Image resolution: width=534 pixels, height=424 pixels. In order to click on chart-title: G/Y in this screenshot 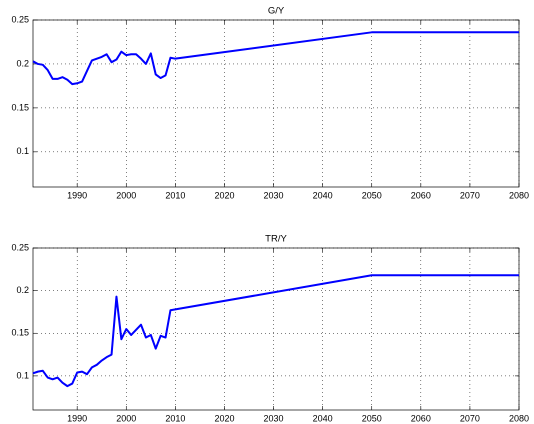, I will do `click(276, 11)`.